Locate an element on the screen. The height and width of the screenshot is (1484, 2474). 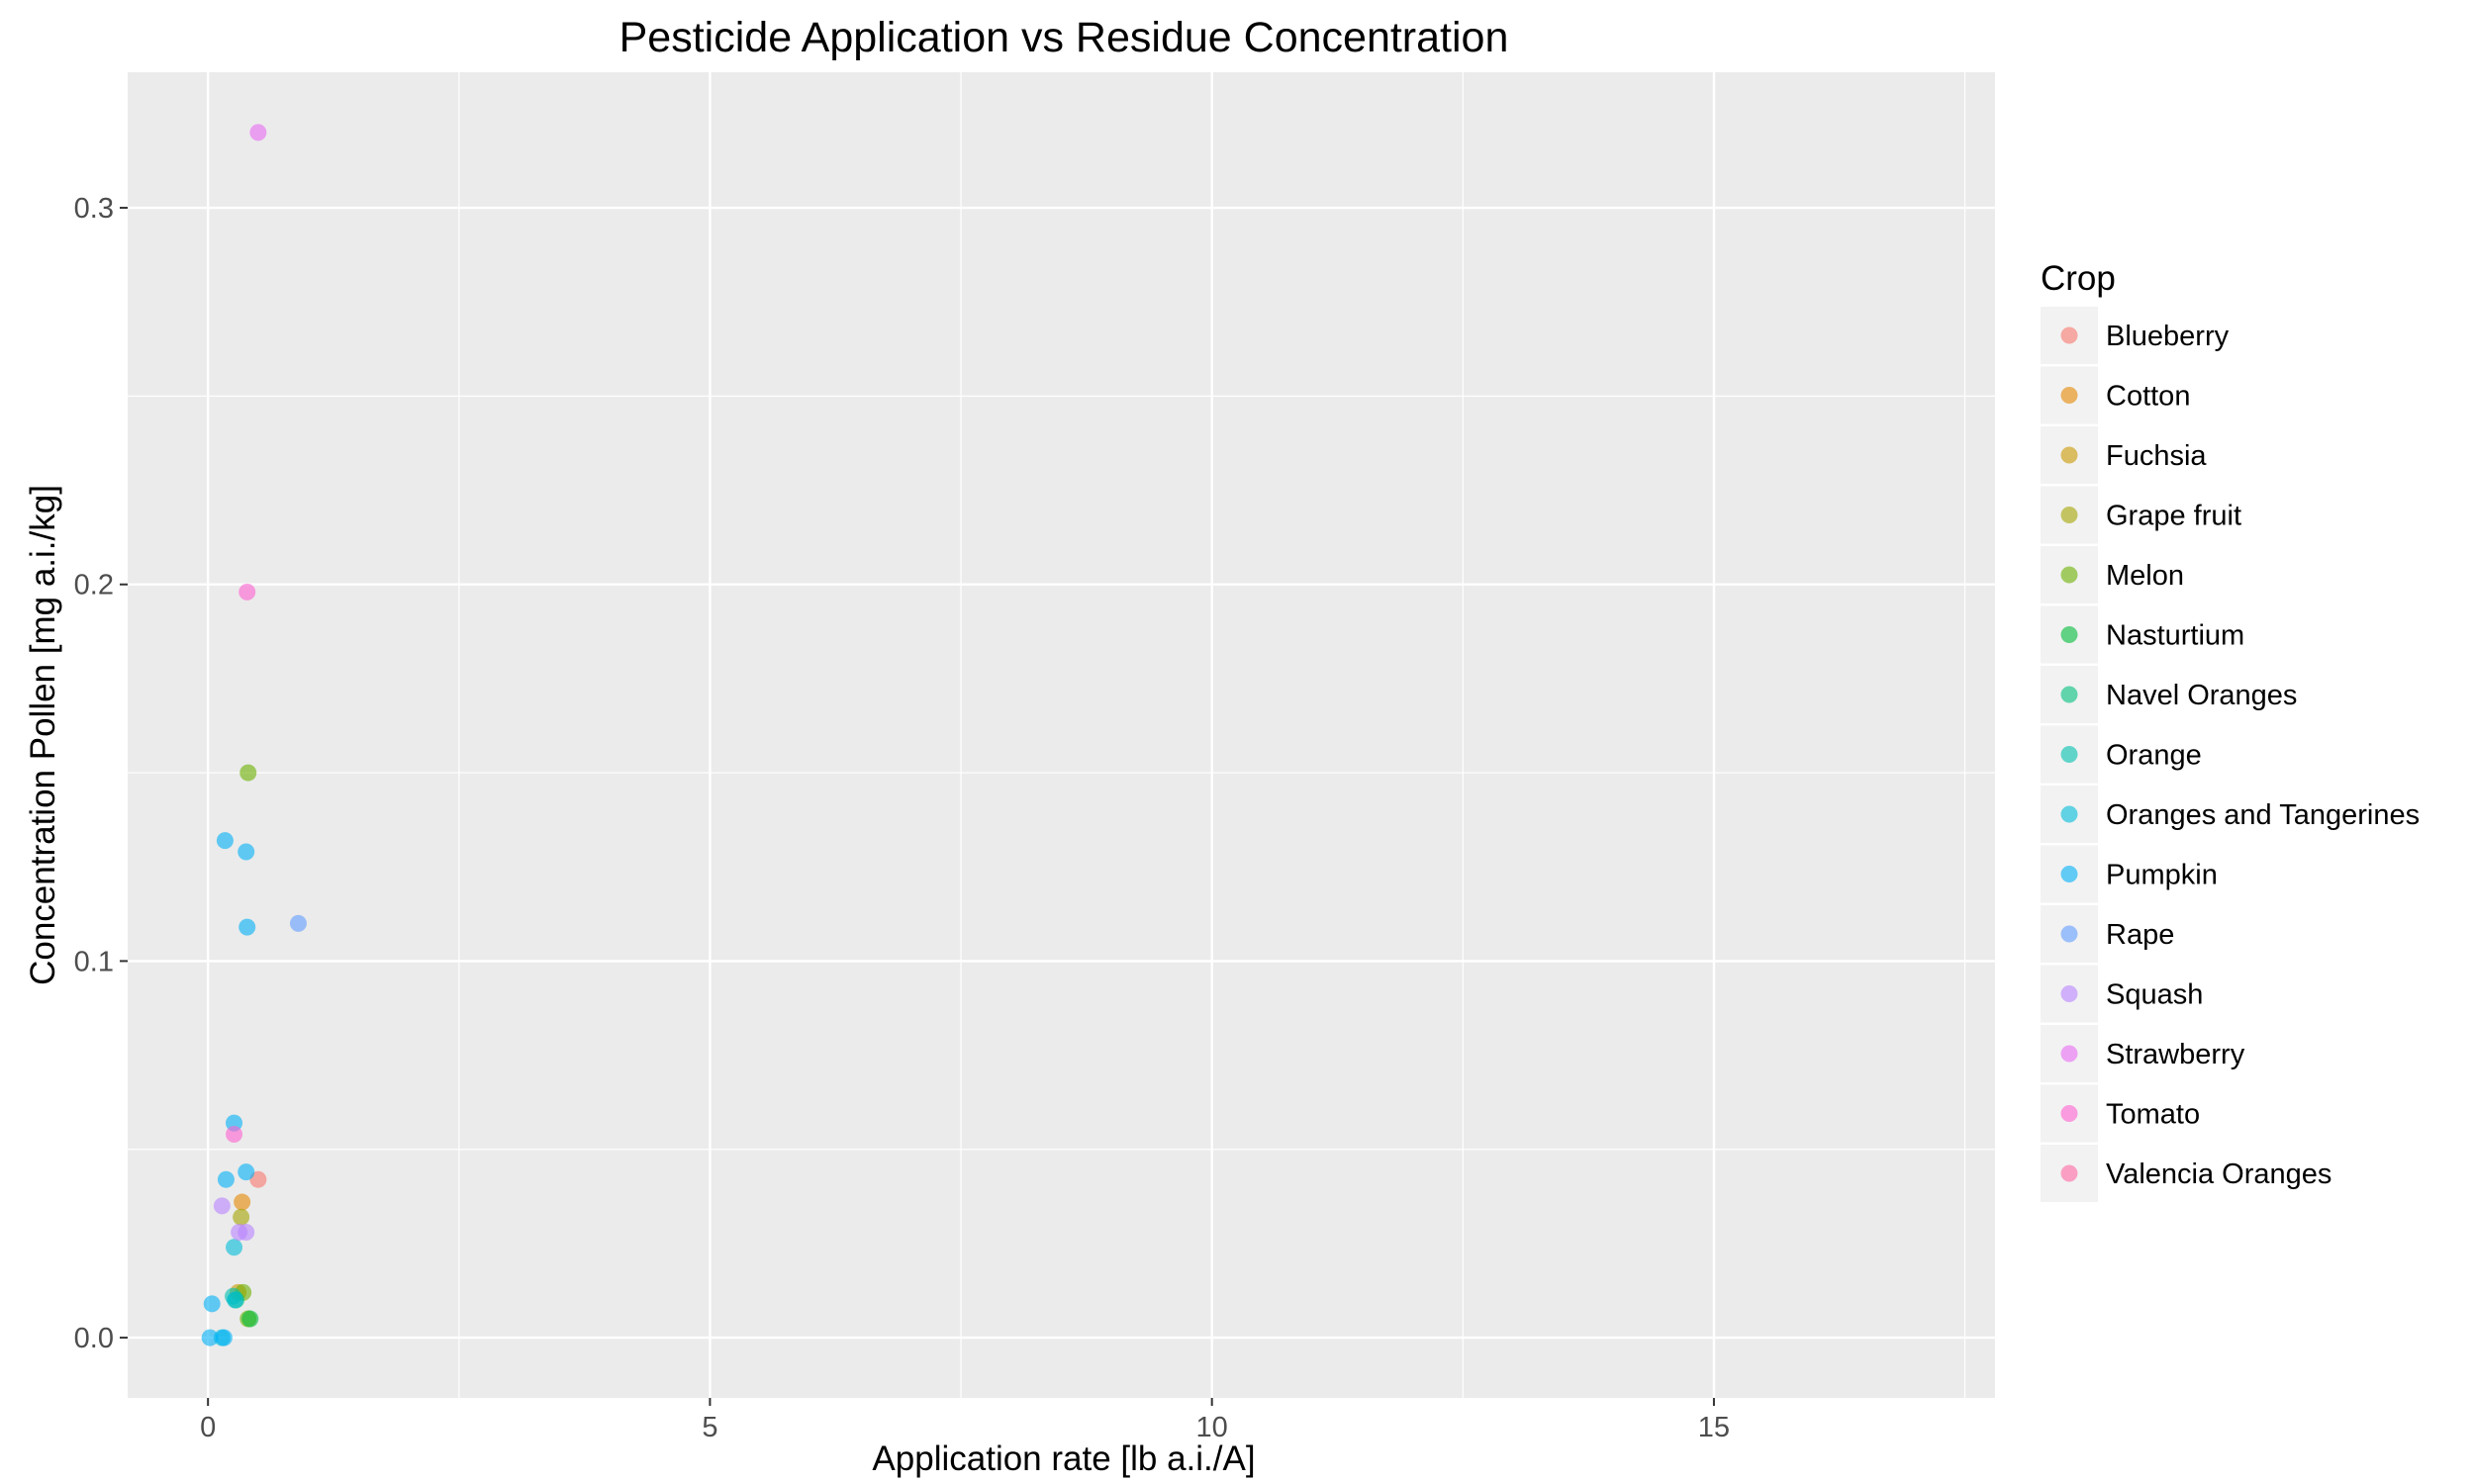
legend-label: Oranges and Tangerines is located at coordinates (2263, 815).